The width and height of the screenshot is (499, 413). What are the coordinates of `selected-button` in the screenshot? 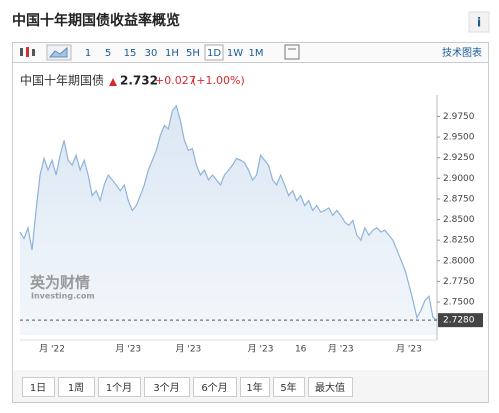 It's located at (214, 52).